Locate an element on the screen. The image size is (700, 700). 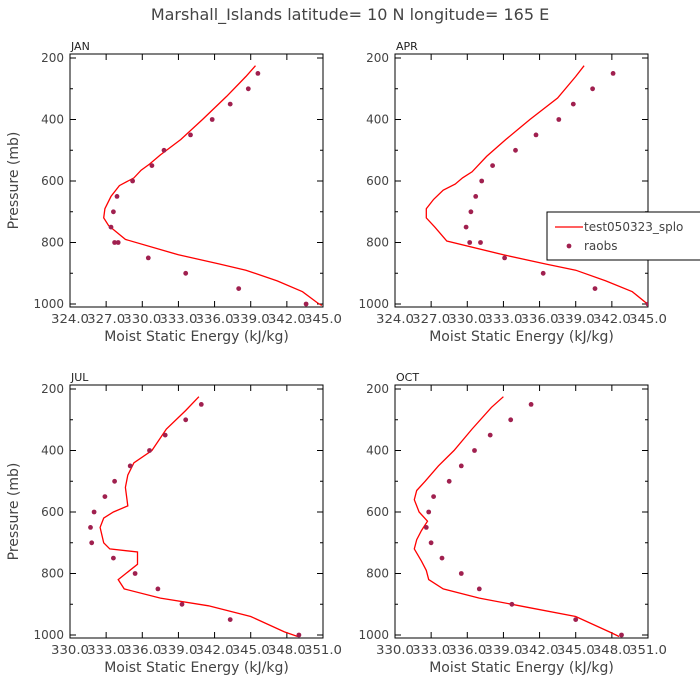
legend-model-label: test050323_splo is located at coordinates (633, 227).